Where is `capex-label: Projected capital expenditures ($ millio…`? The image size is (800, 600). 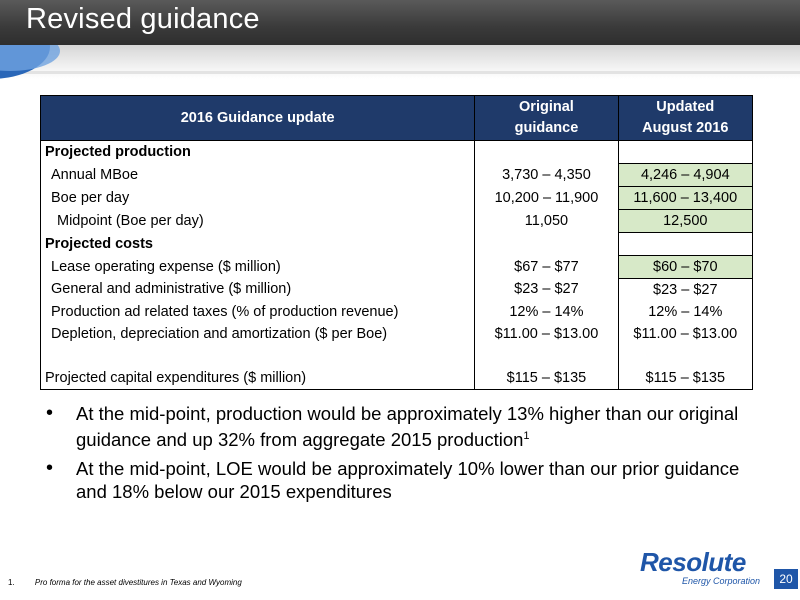 capex-label: Projected capital expenditures ($ millio… is located at coordinates (176, 377).